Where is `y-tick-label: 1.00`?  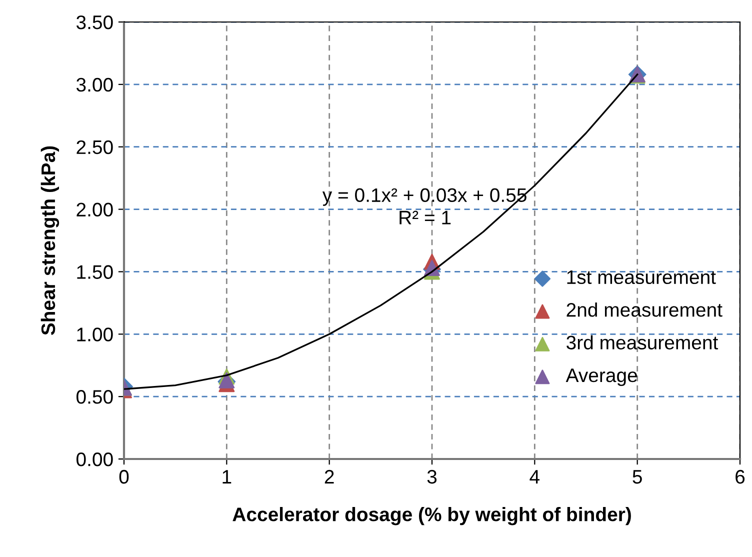
y-tick-label: 1.00 is located at coordinates (95, 335).